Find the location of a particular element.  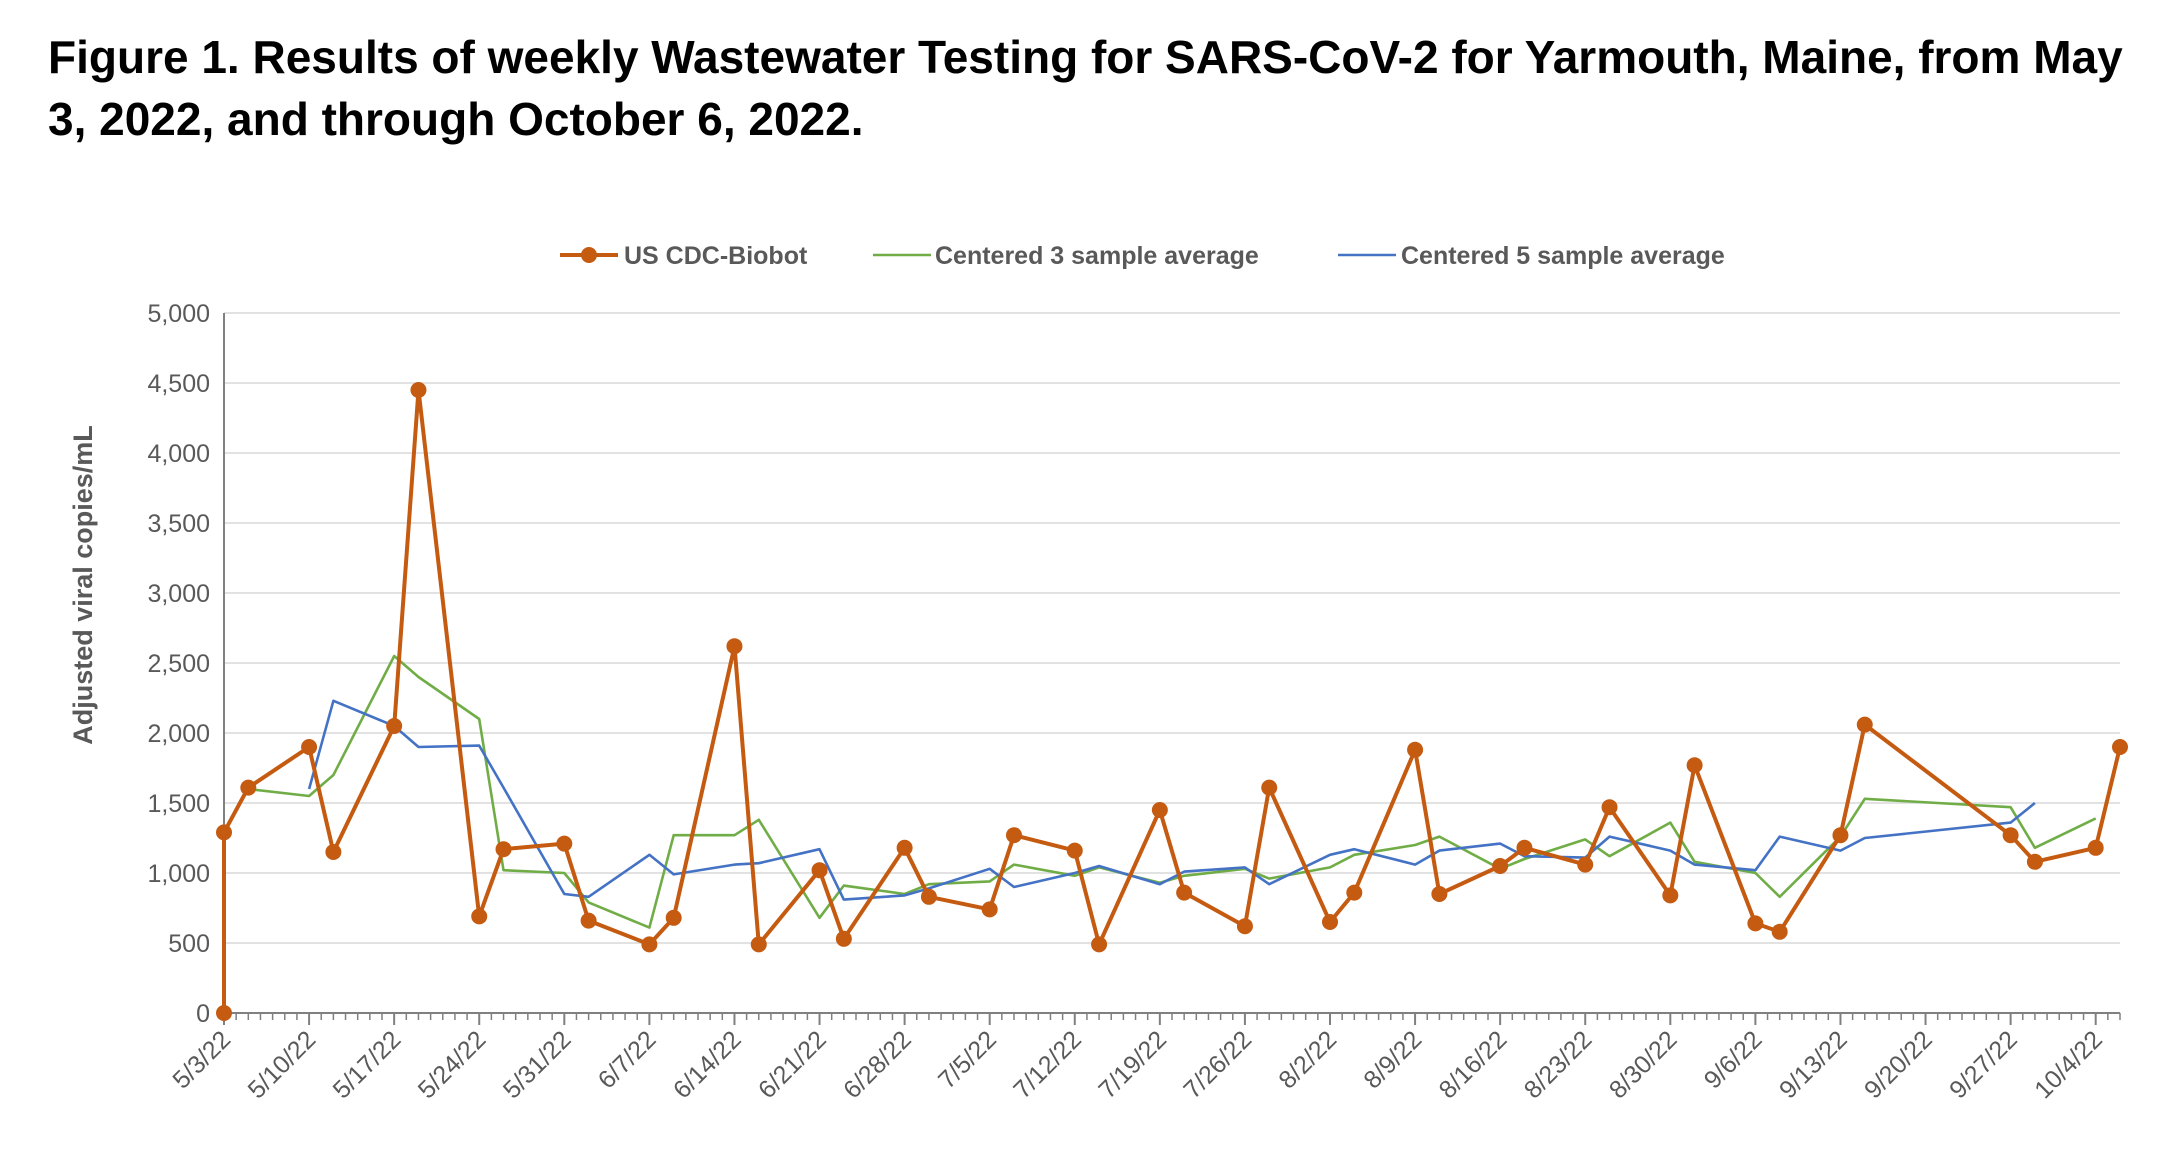

x-tick-label: 9/13/22 is located at coordinates (1813, 1064).